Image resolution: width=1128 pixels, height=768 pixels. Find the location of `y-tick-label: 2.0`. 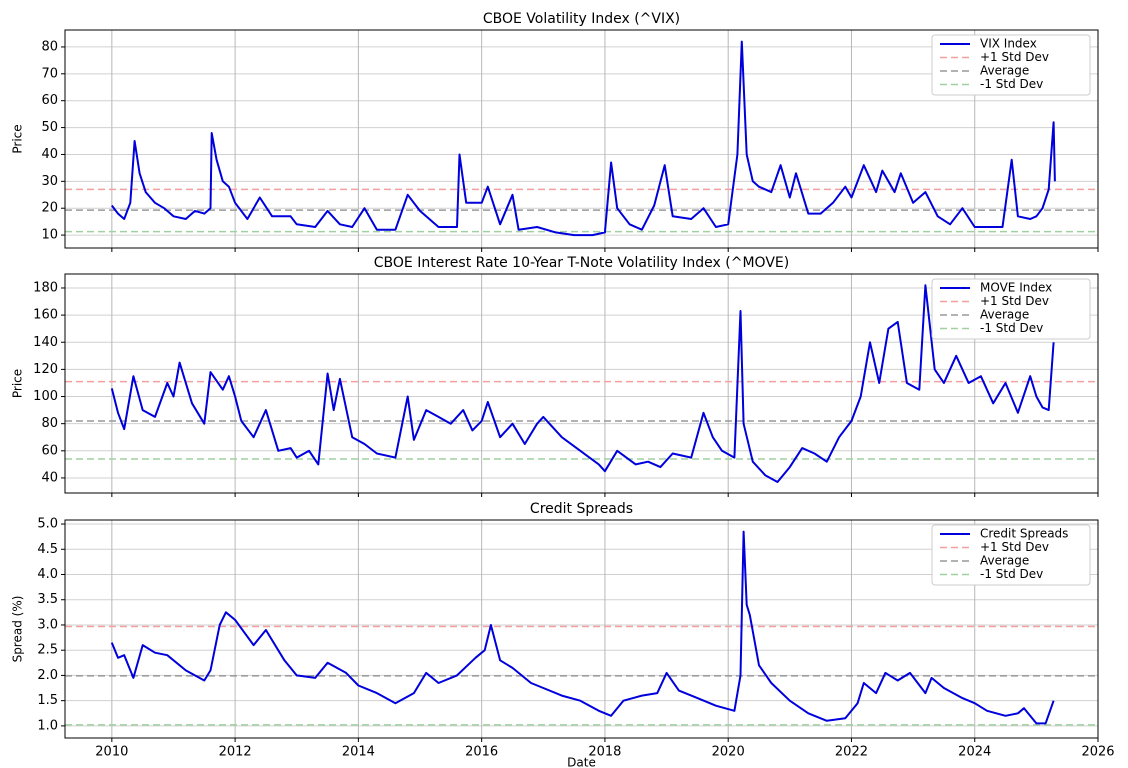

y-tick-label: 2.0 is located at coordinates (47, 675).